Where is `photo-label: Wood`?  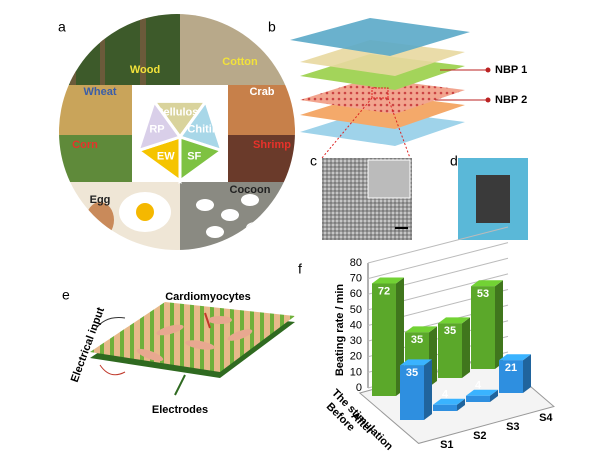 photo-label: Wood is located at coordinates (145, 70).